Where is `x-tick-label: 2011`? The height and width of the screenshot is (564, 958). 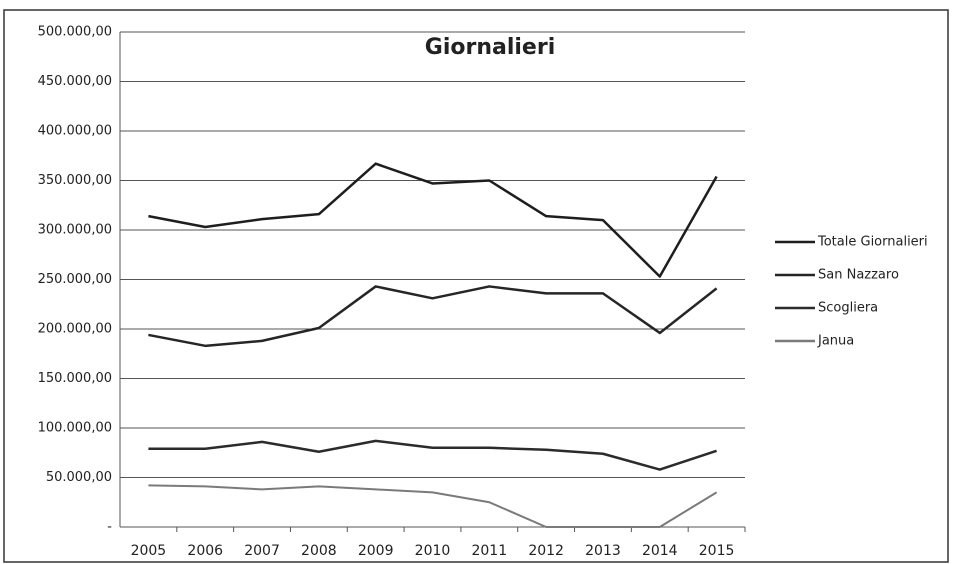
x-tick-label: 2011 is located at coordinates (489, 551).